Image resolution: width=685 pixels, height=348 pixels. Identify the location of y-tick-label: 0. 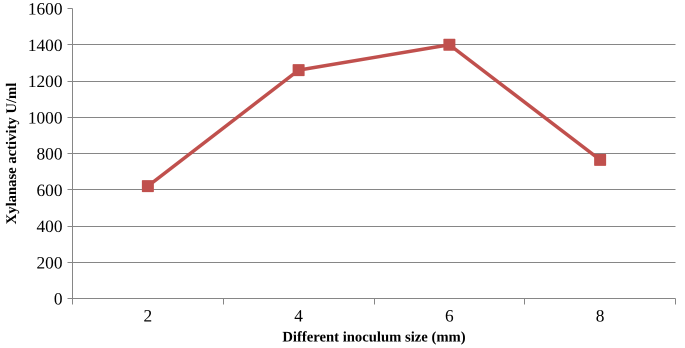
(58, 299).